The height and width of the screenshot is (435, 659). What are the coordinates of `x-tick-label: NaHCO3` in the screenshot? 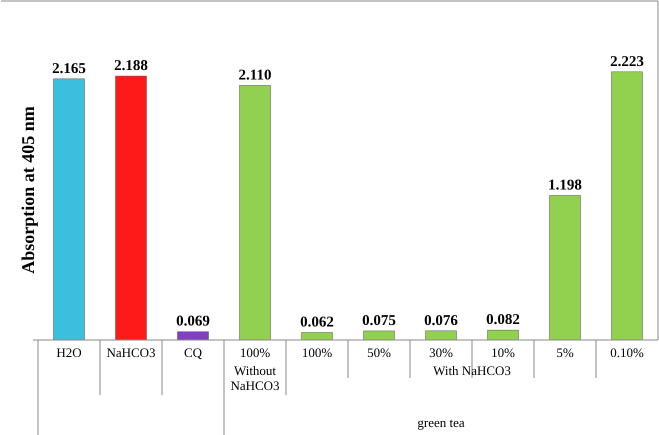 It's located at (131, 352).